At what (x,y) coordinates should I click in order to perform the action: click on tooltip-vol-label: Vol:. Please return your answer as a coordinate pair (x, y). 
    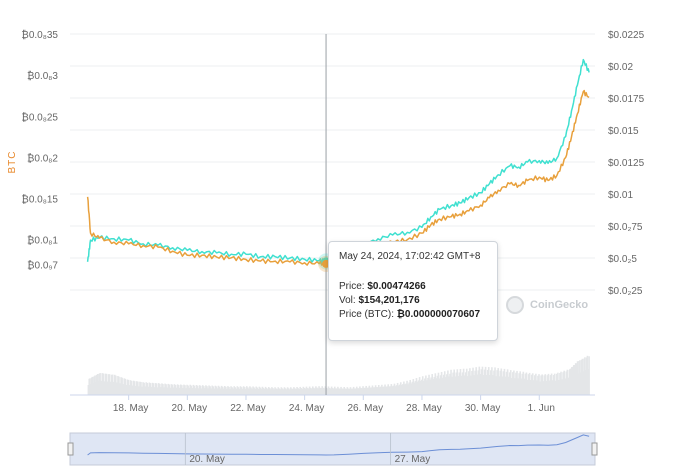
    Looking at the image, I should click on (347, 300).